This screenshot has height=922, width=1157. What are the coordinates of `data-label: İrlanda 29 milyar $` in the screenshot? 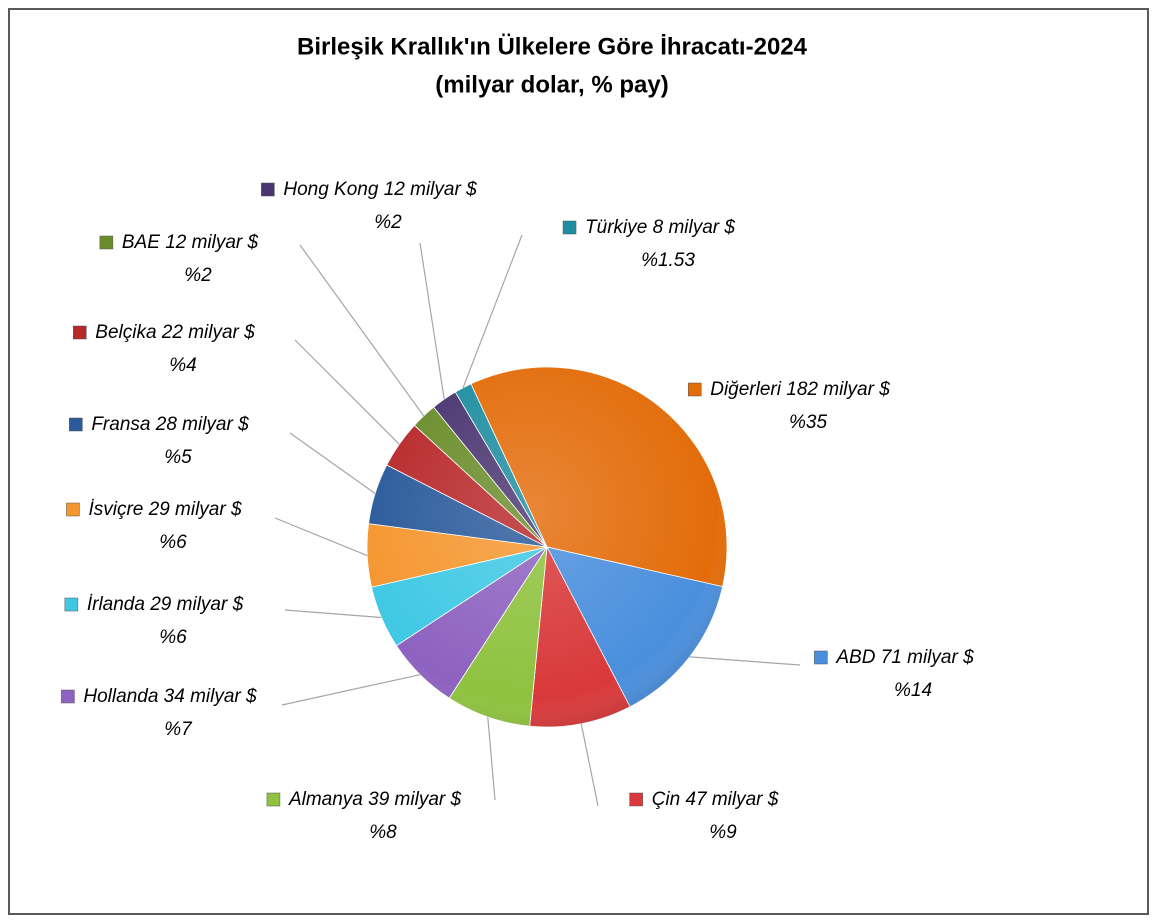 It's located at (165, 604).